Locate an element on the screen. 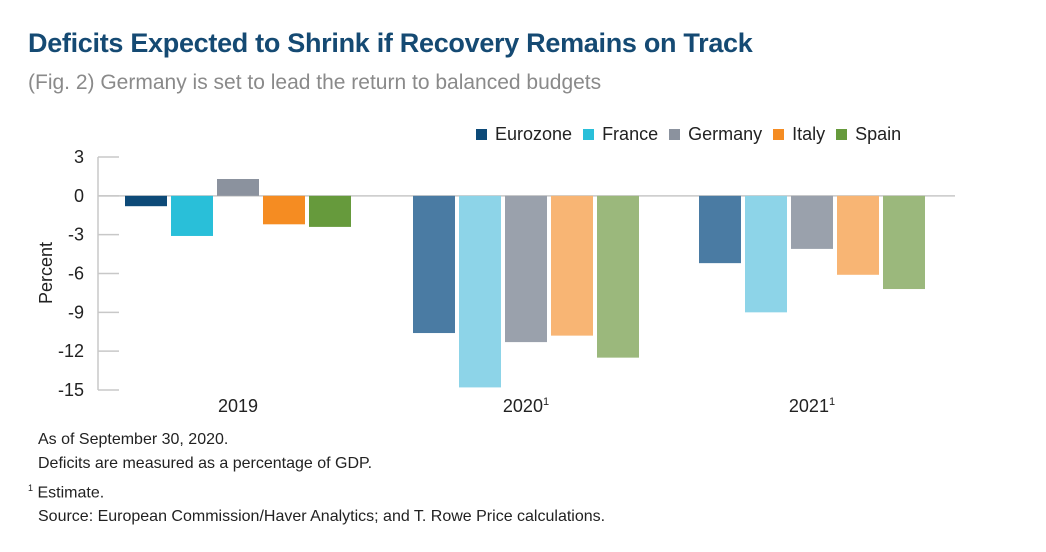 The image size is (1046, 552). bar-italy-2020 is located at coordinates (572, 265).